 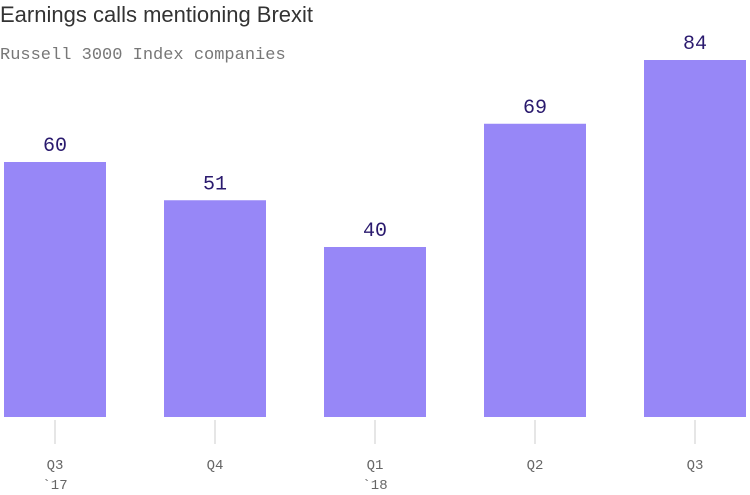 What do you see at coordinates (54, 486) in the screenshot?
I see `x-tick-sublabel-0: `17` at bounding box center [54, 486].